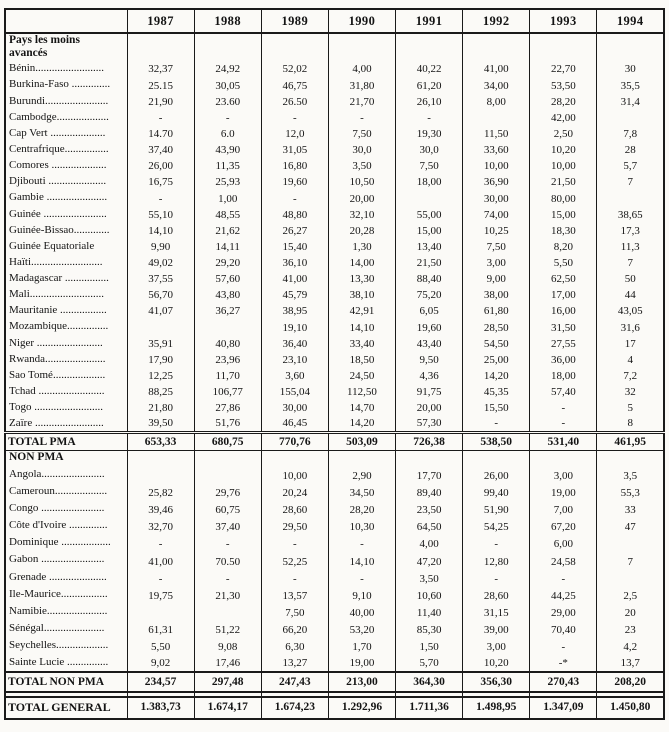  Describe the element at coordinates (630, 85) in the screenshot. I see `value-cell: 35,5` at that location.